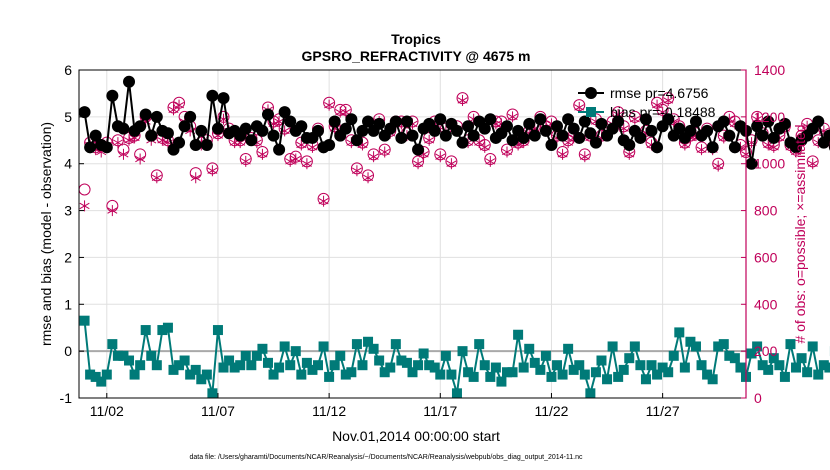 This screenshot has width=830, height=470. I want to click on legend-rmse-label: rmse pr=4.6756, so click(659, 93).